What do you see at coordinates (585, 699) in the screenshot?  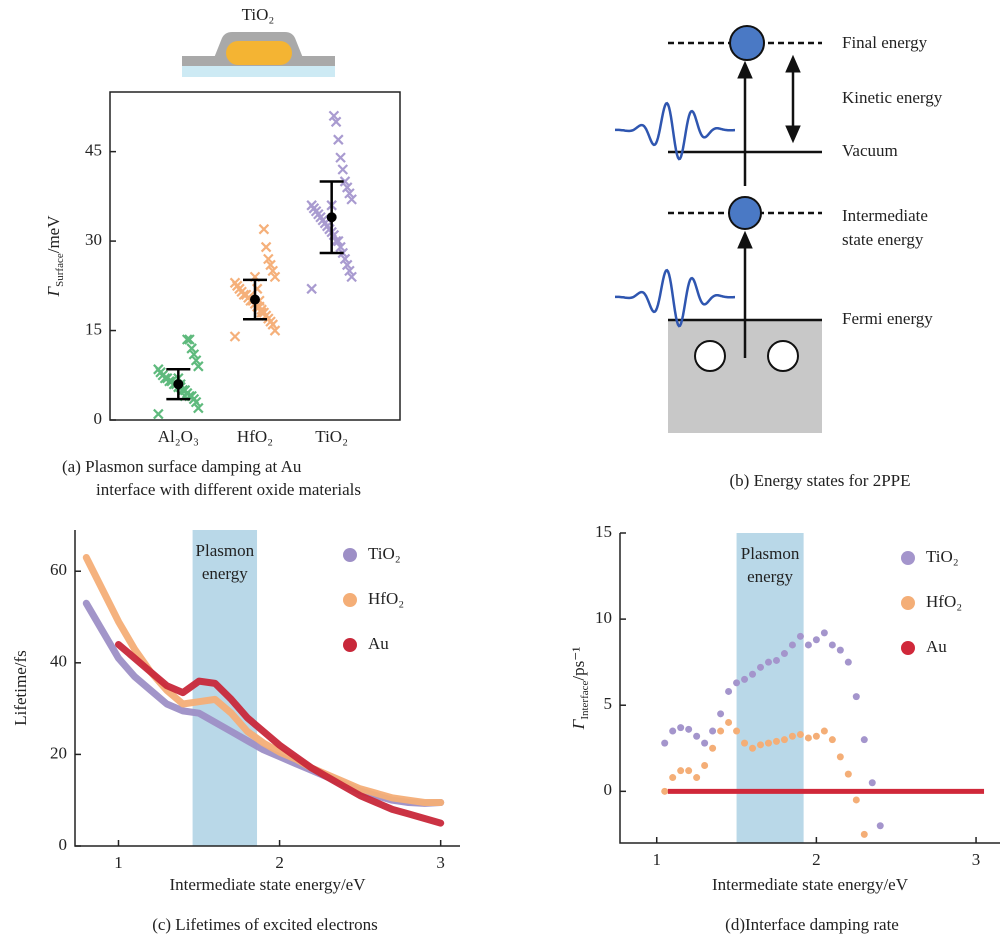 I see `label-subscript: Interface` at bounding box center [585, 699].